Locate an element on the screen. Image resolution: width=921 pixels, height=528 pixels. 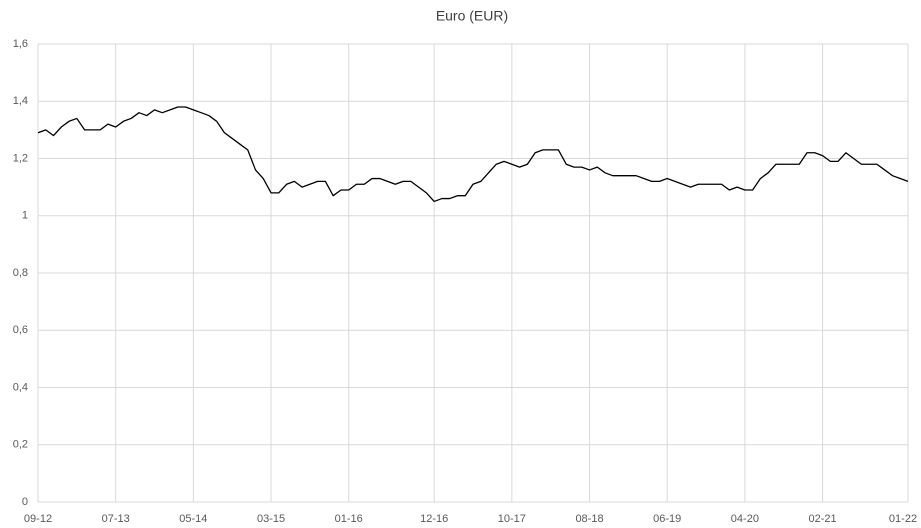
x-tick-label: 05-14 is located at coordinates (193, 519).